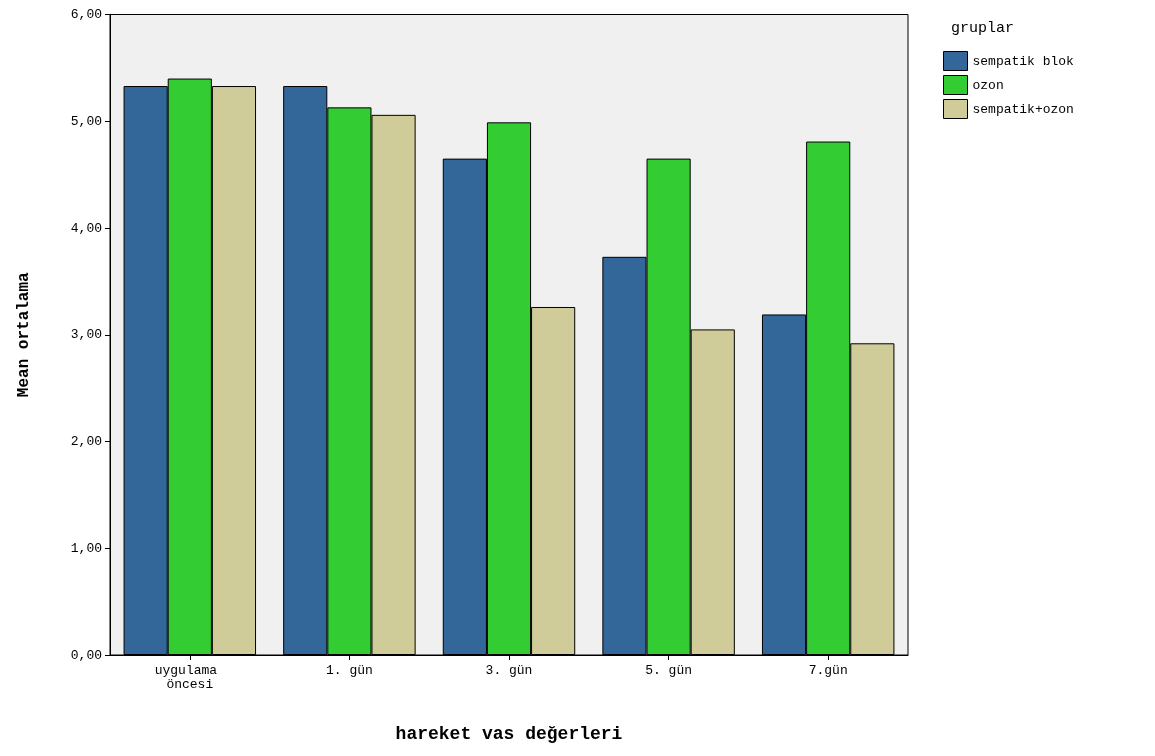 This screenshot has height=756, width=1155. Describe the element at coordinates (349, 670) in the screenshot. I see `x-tick-label: 1. gün` at that location.